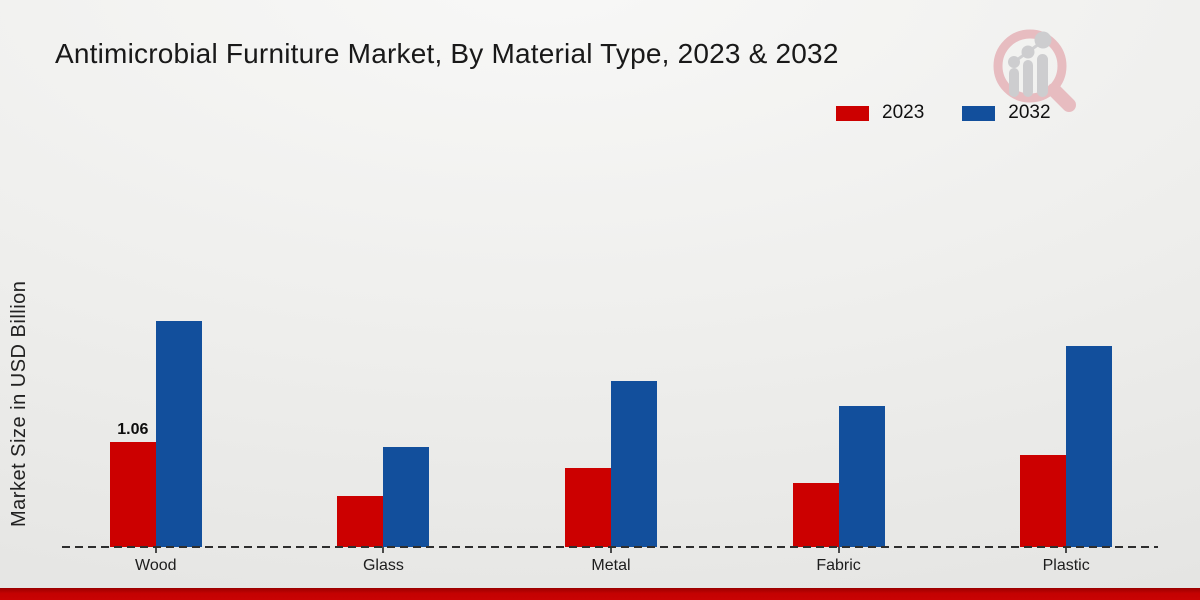  I want to click on category-label-fabric: Fabric, so click(838, 565).